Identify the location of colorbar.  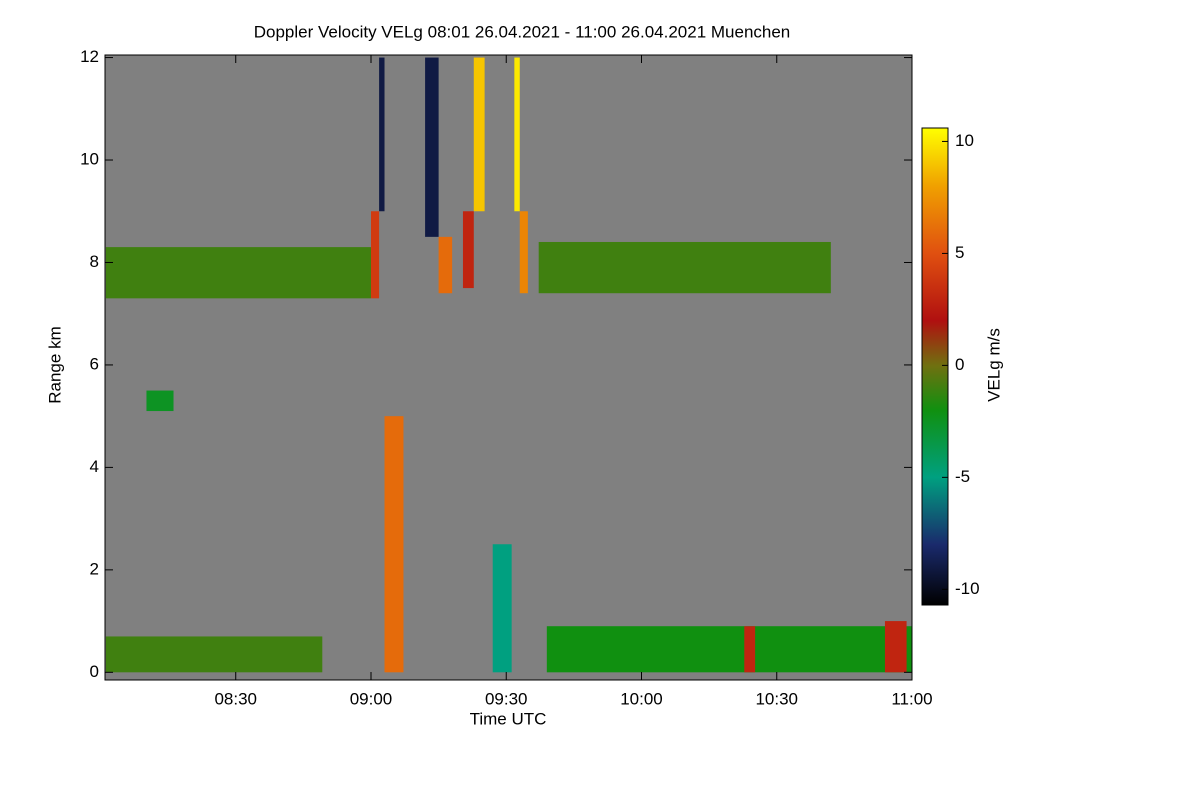
(935, 366).